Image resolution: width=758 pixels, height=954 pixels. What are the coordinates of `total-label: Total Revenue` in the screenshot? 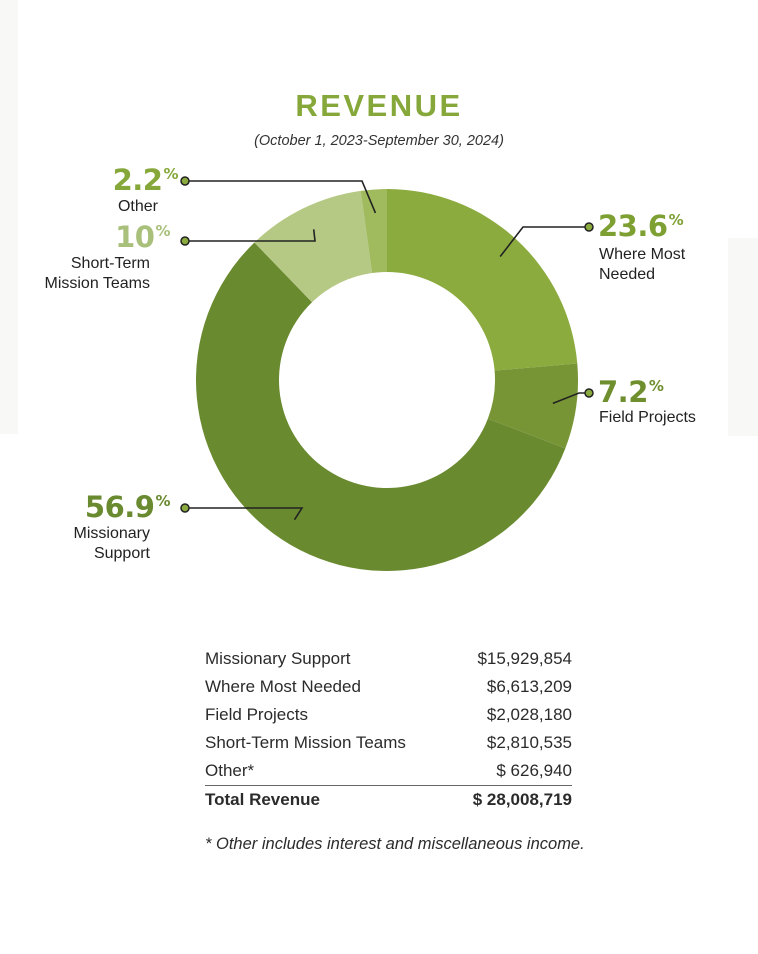 It's located at (262, 799).